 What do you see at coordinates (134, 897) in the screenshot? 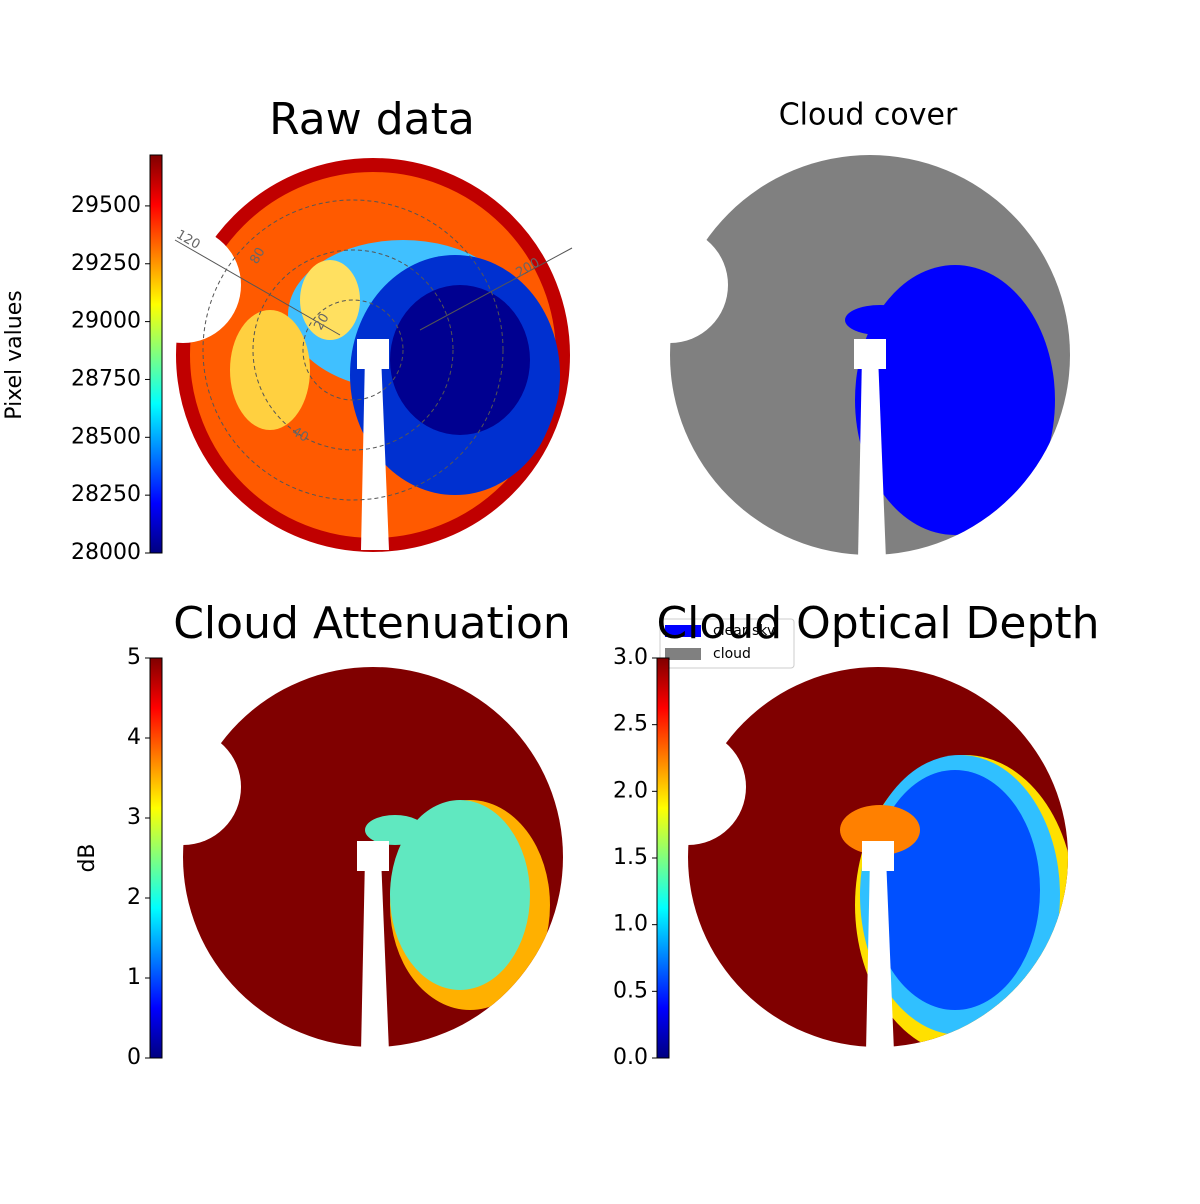
I see `colorbar-tick-label: 2` at bounding box center [134, 897].